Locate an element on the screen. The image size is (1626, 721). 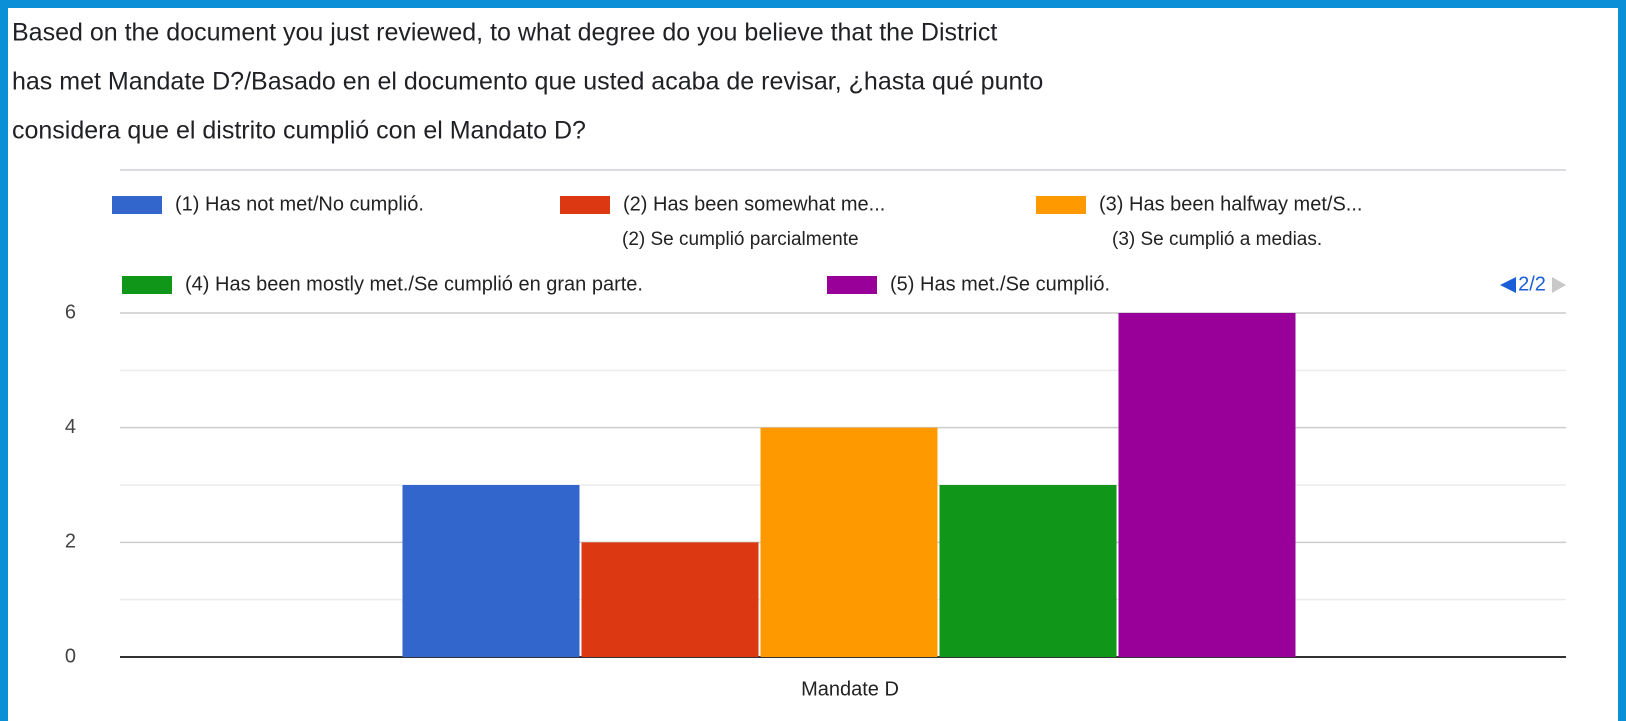
y-tick-label: 4 is located at coordinates (70, 427).